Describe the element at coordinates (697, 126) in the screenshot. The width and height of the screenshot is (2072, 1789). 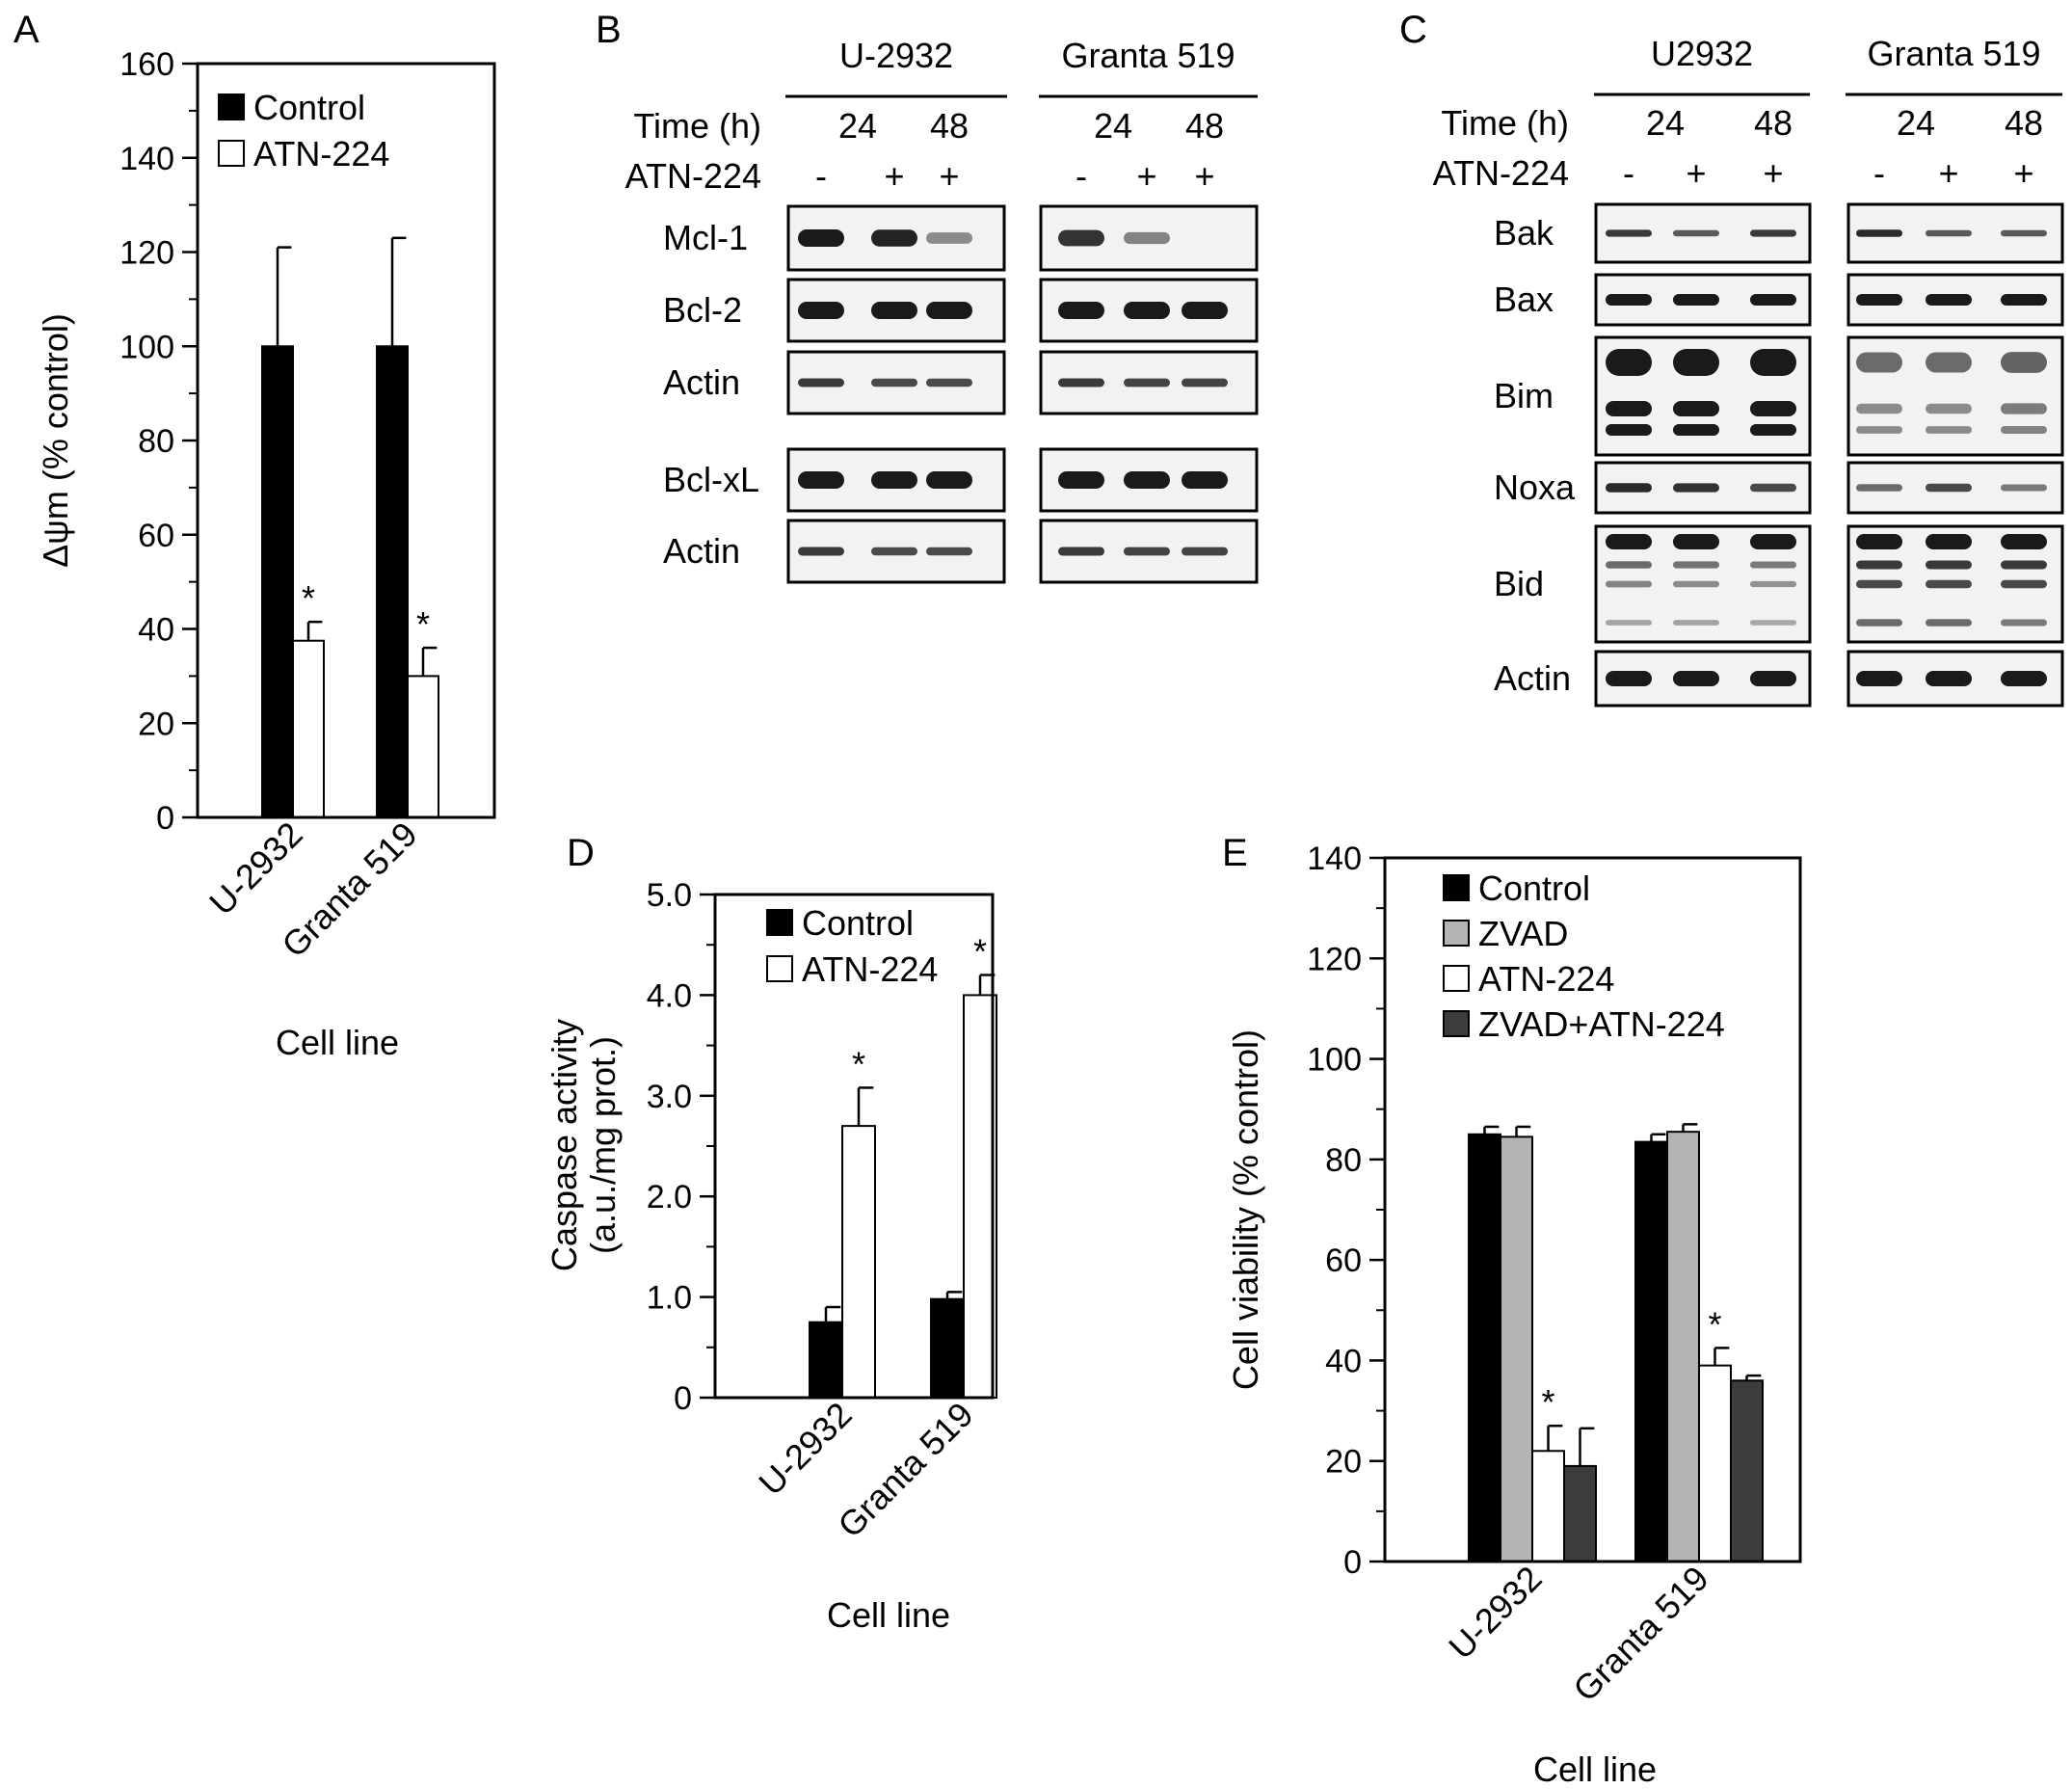
I see `time-label: Time (h)` at that location.